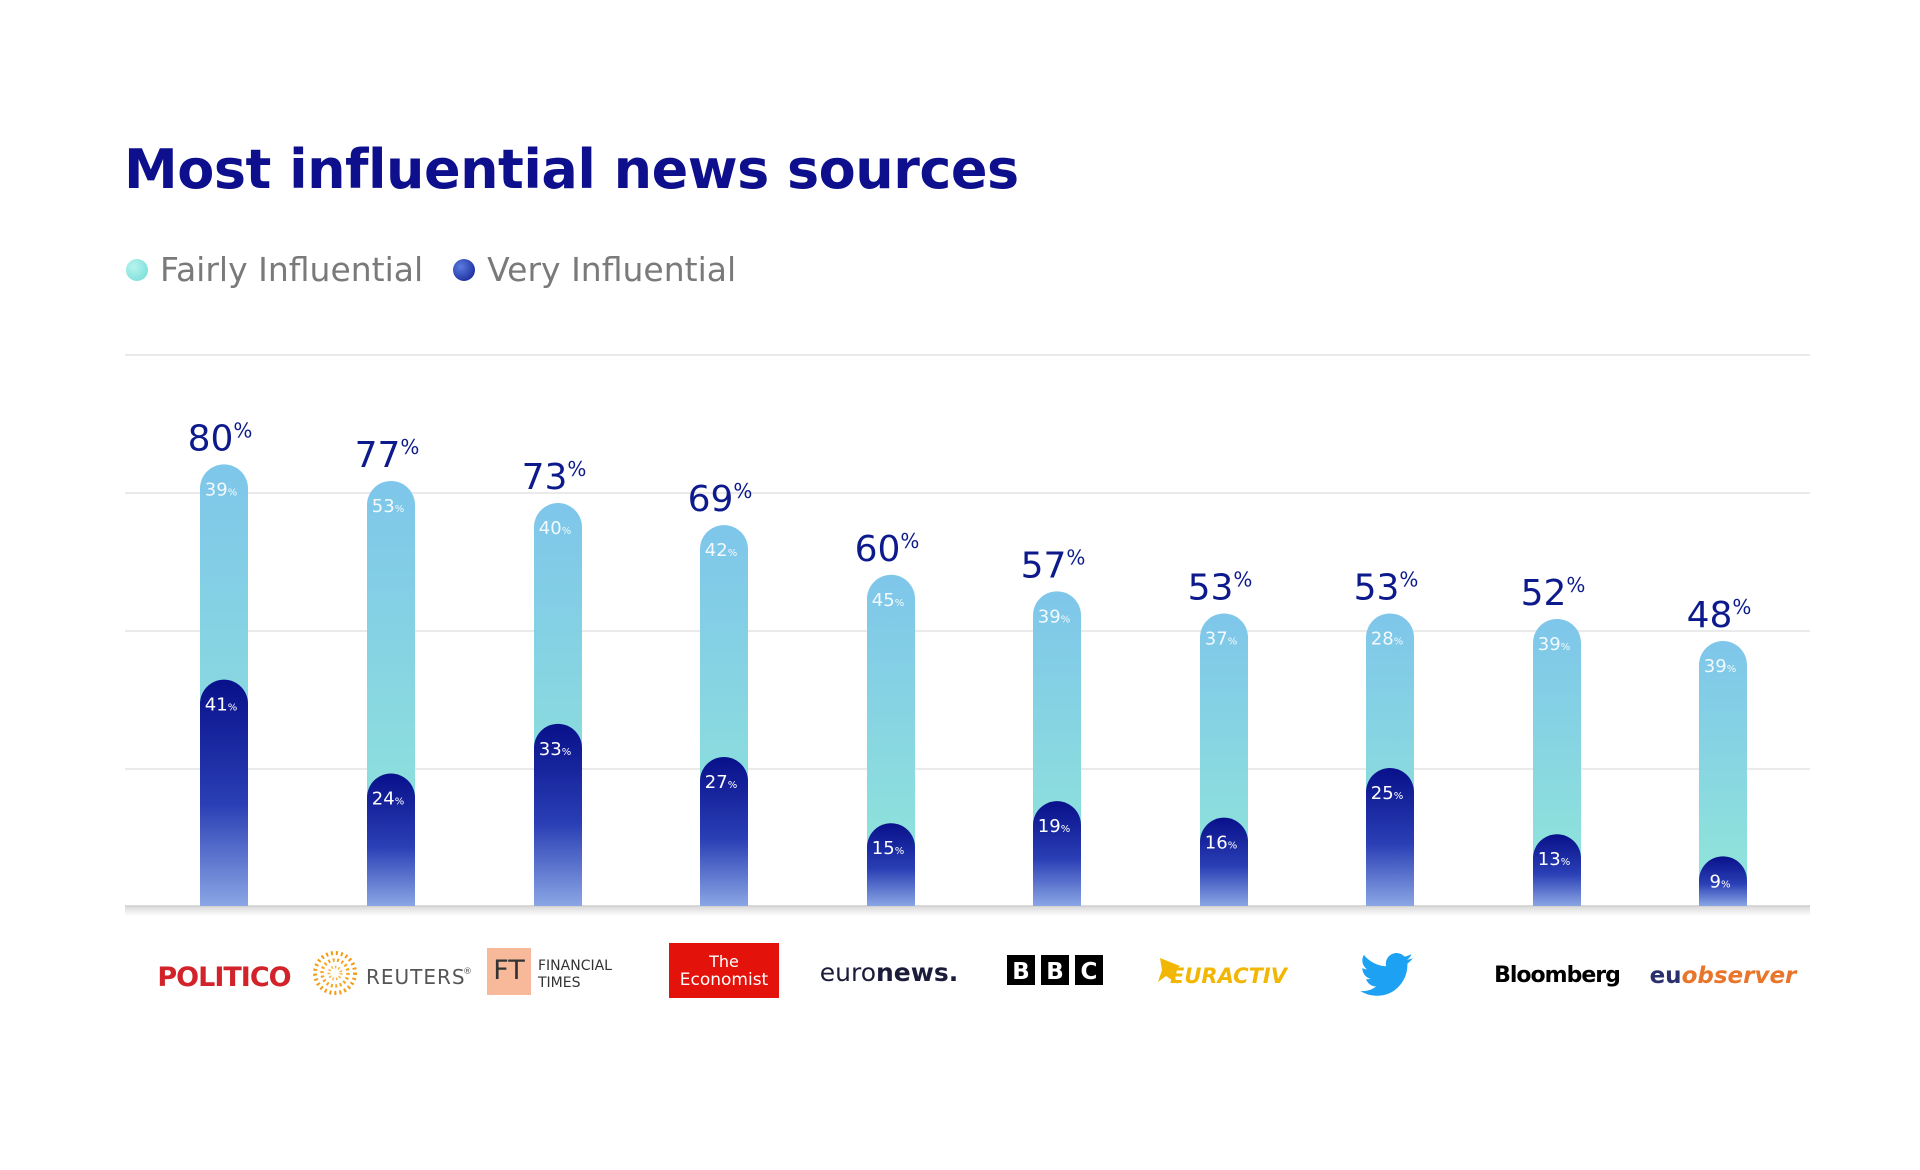 The height and width of the screenshot is (1170, 1920). What do you see at coordinates (977, 970) in the screenshot?
I see `logos-row: POLITICO REUTERS ® FT FINANCIAL TIMES` at bounding box center [977, 970].